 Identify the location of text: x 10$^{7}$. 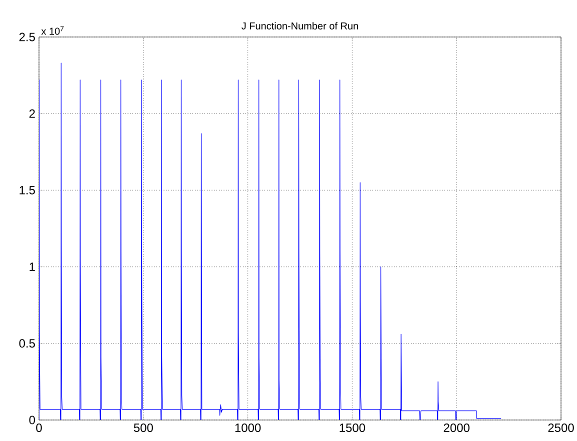
(52, 30).